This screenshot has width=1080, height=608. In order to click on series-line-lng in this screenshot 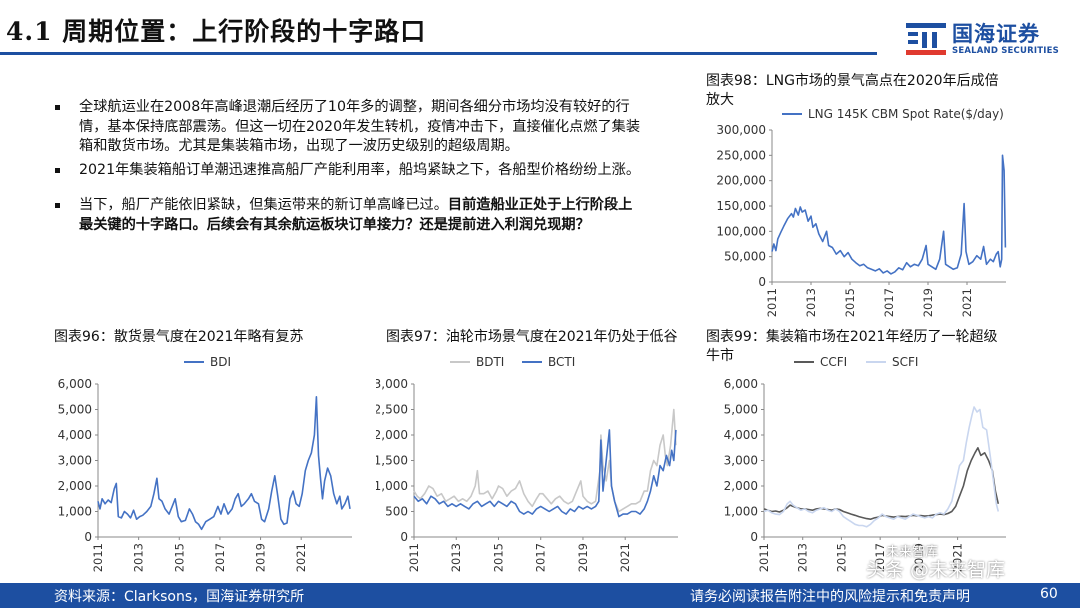, I will do `click(889, 214)`.